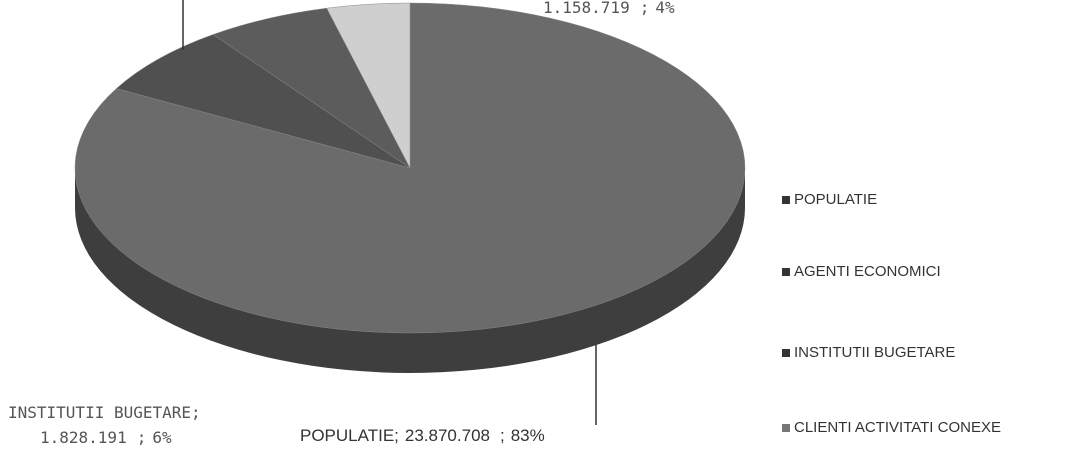 The height and width of the screenshot is (464, 1085). What do you see at coordinates (104, 412) in the screenshot?
I see `label-name: INSTITUTII BUGETARE;` at bounding box center [104, 412].